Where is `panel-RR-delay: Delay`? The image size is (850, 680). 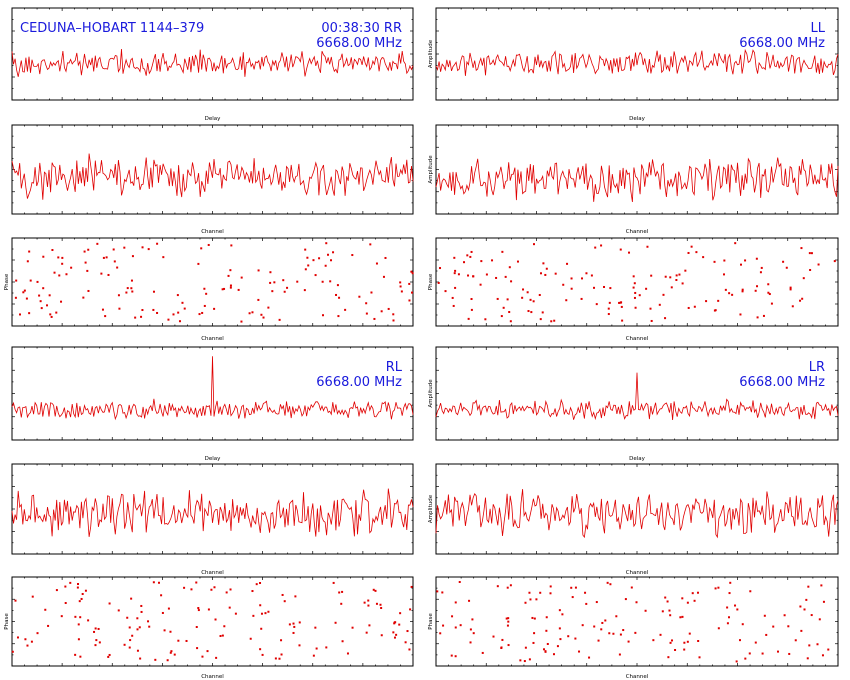
panel-RR-delay: Delay is located at coordinates (212, 64).